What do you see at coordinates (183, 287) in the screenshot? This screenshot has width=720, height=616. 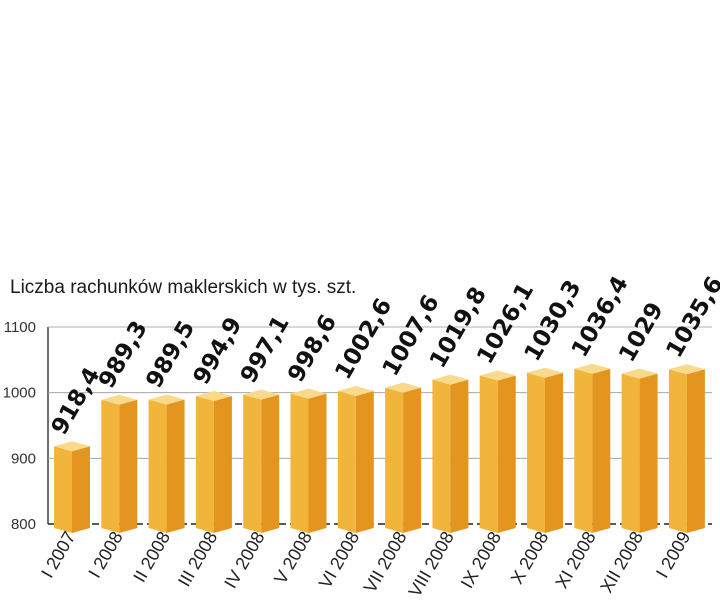 I see `chart-title: Liczba rachunków maklerskich w tys. szt.` at bounding box center [183, 287].